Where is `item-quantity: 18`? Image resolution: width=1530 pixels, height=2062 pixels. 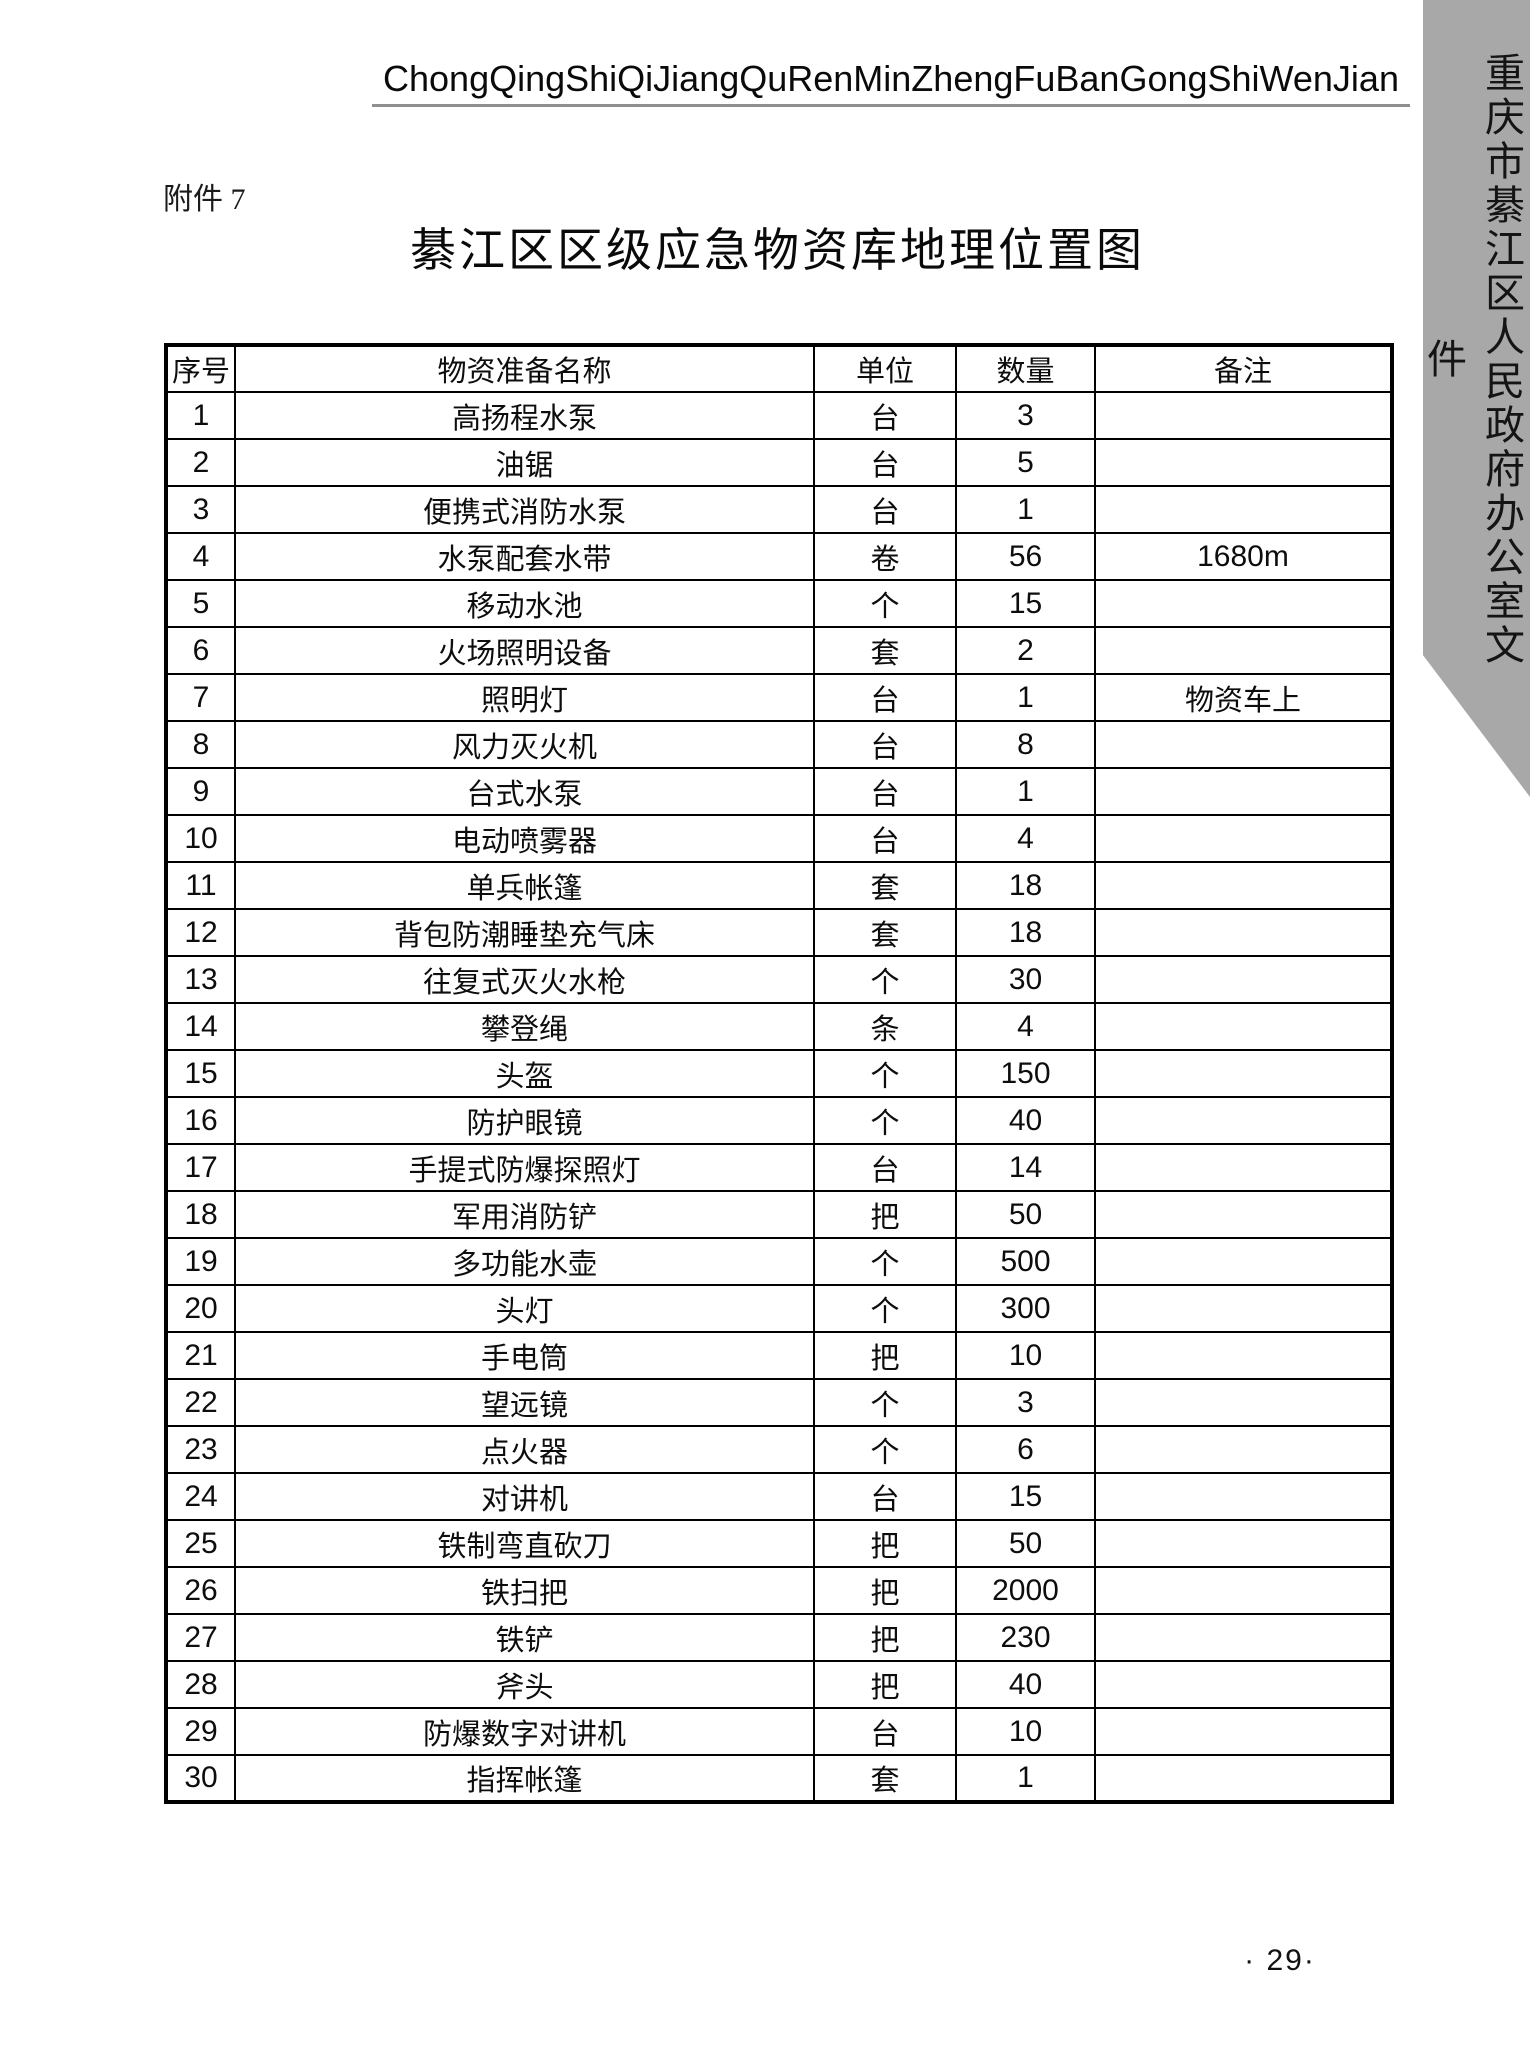 item-quantity: 18 is located at coordinates (1025, 885).